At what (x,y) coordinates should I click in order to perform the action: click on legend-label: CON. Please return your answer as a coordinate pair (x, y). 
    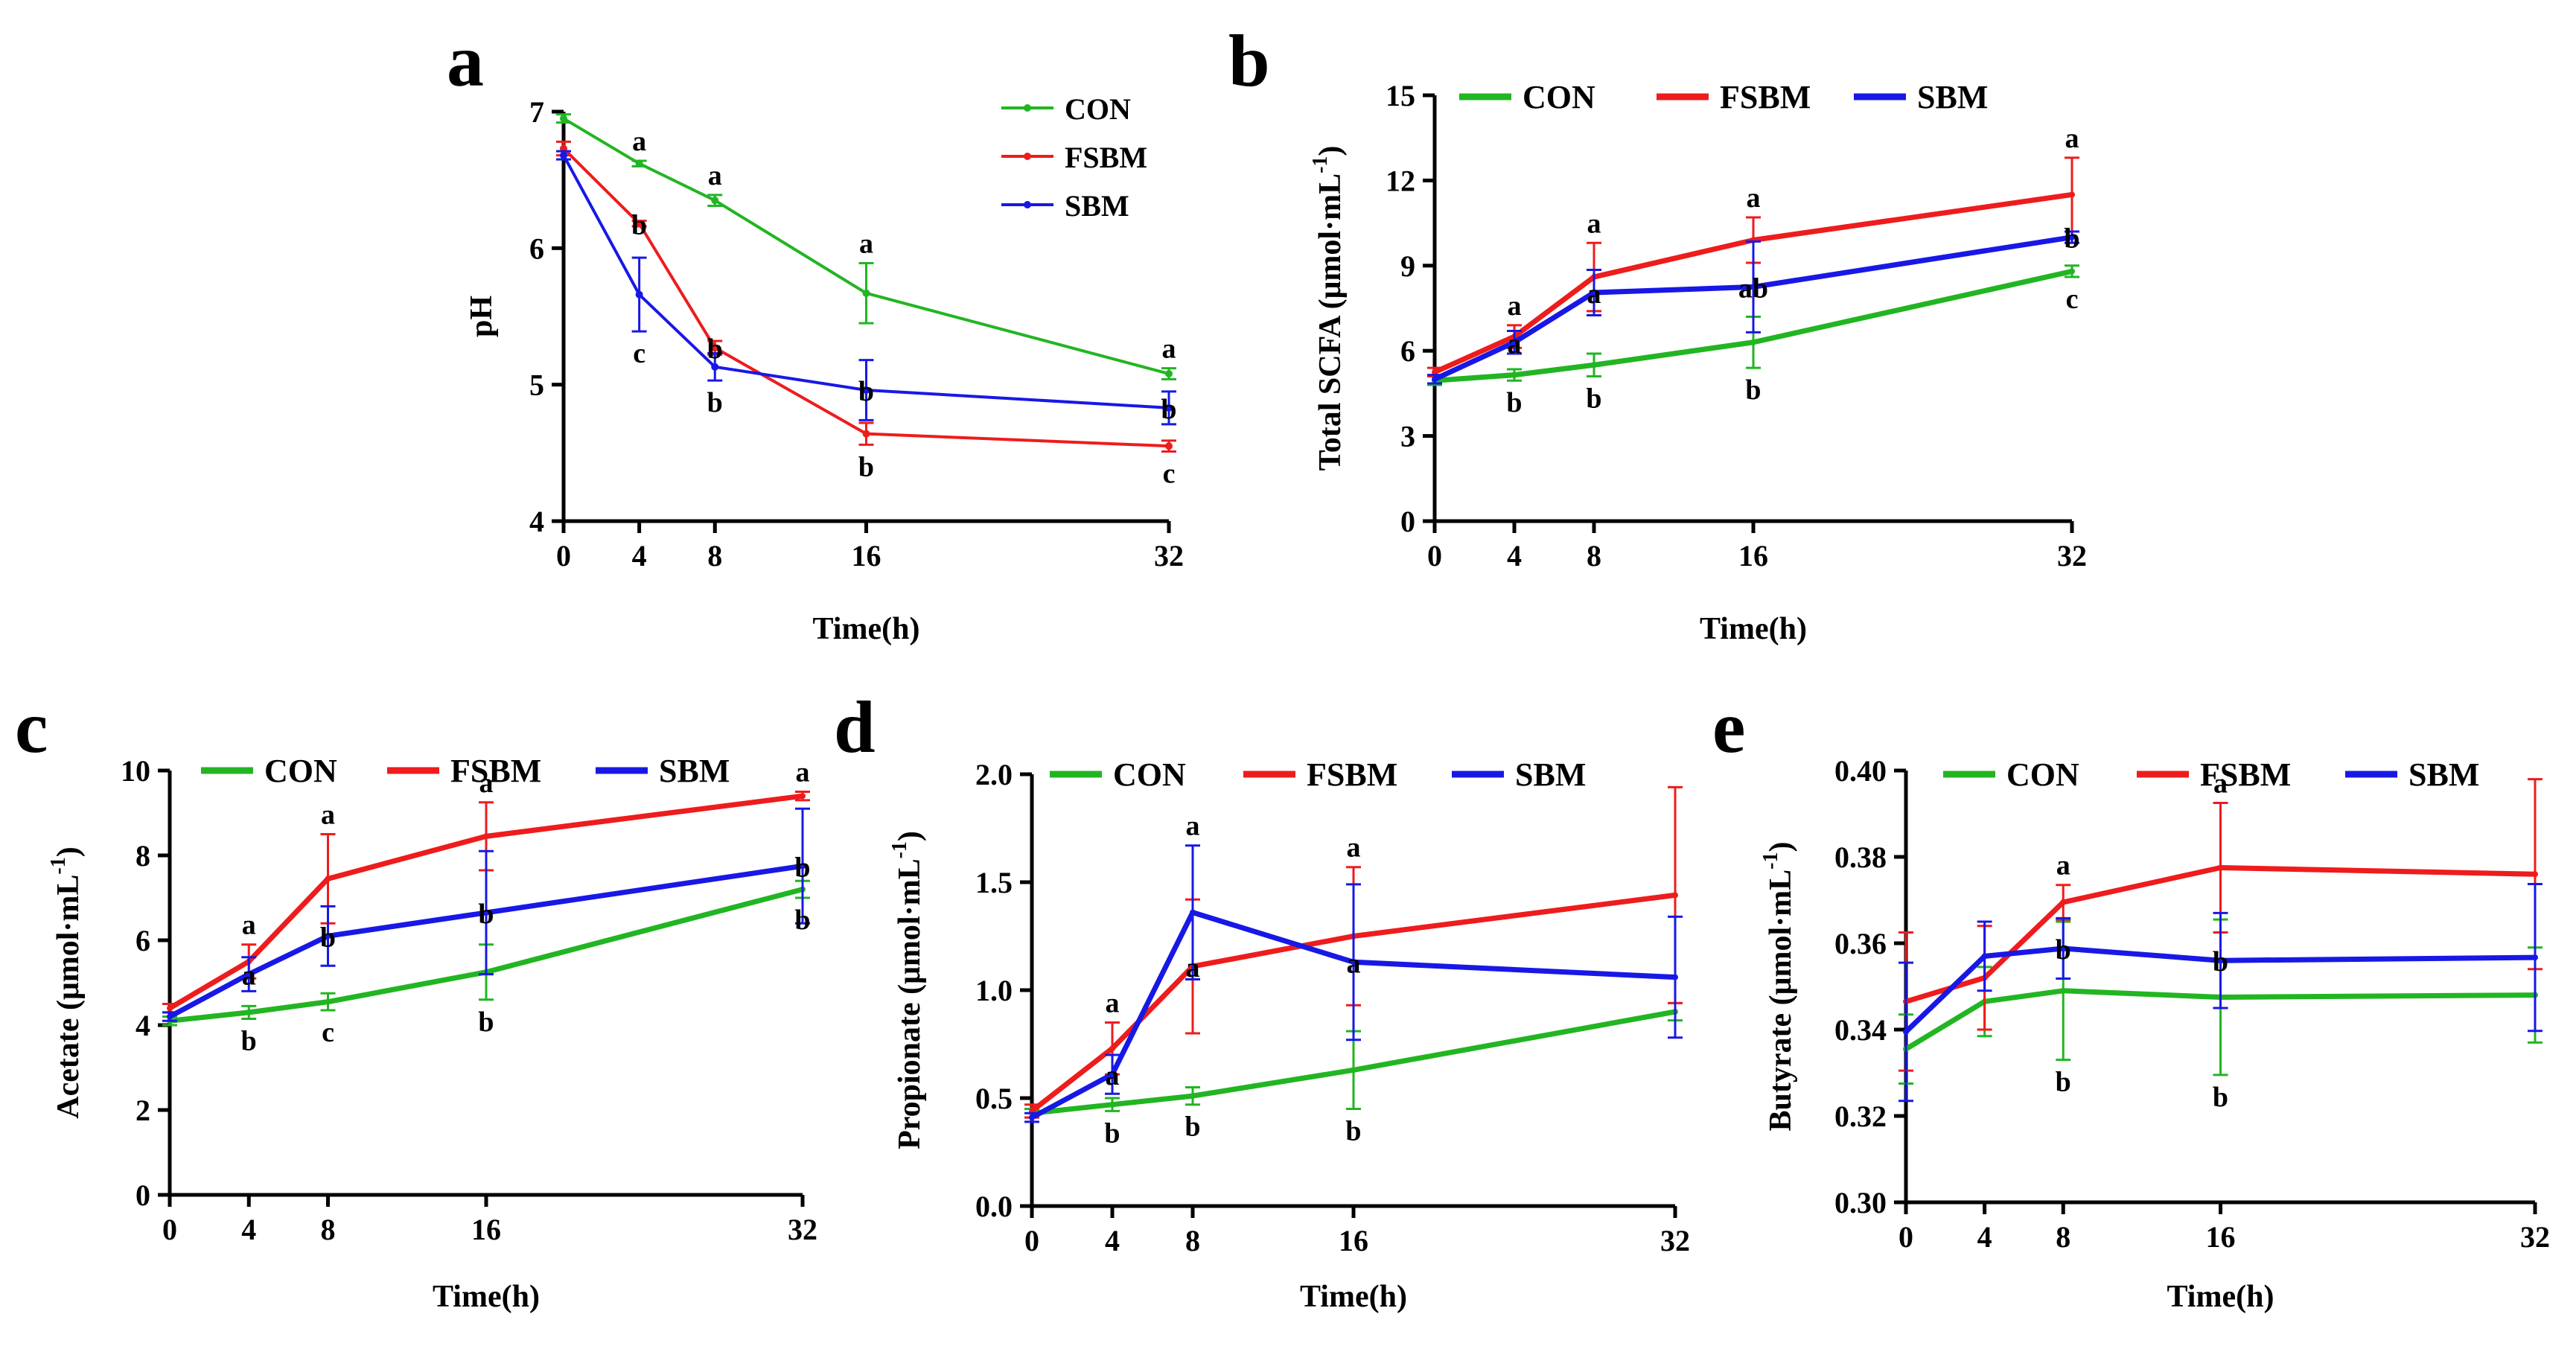
    Looking at the image, I should click on (300, 771).